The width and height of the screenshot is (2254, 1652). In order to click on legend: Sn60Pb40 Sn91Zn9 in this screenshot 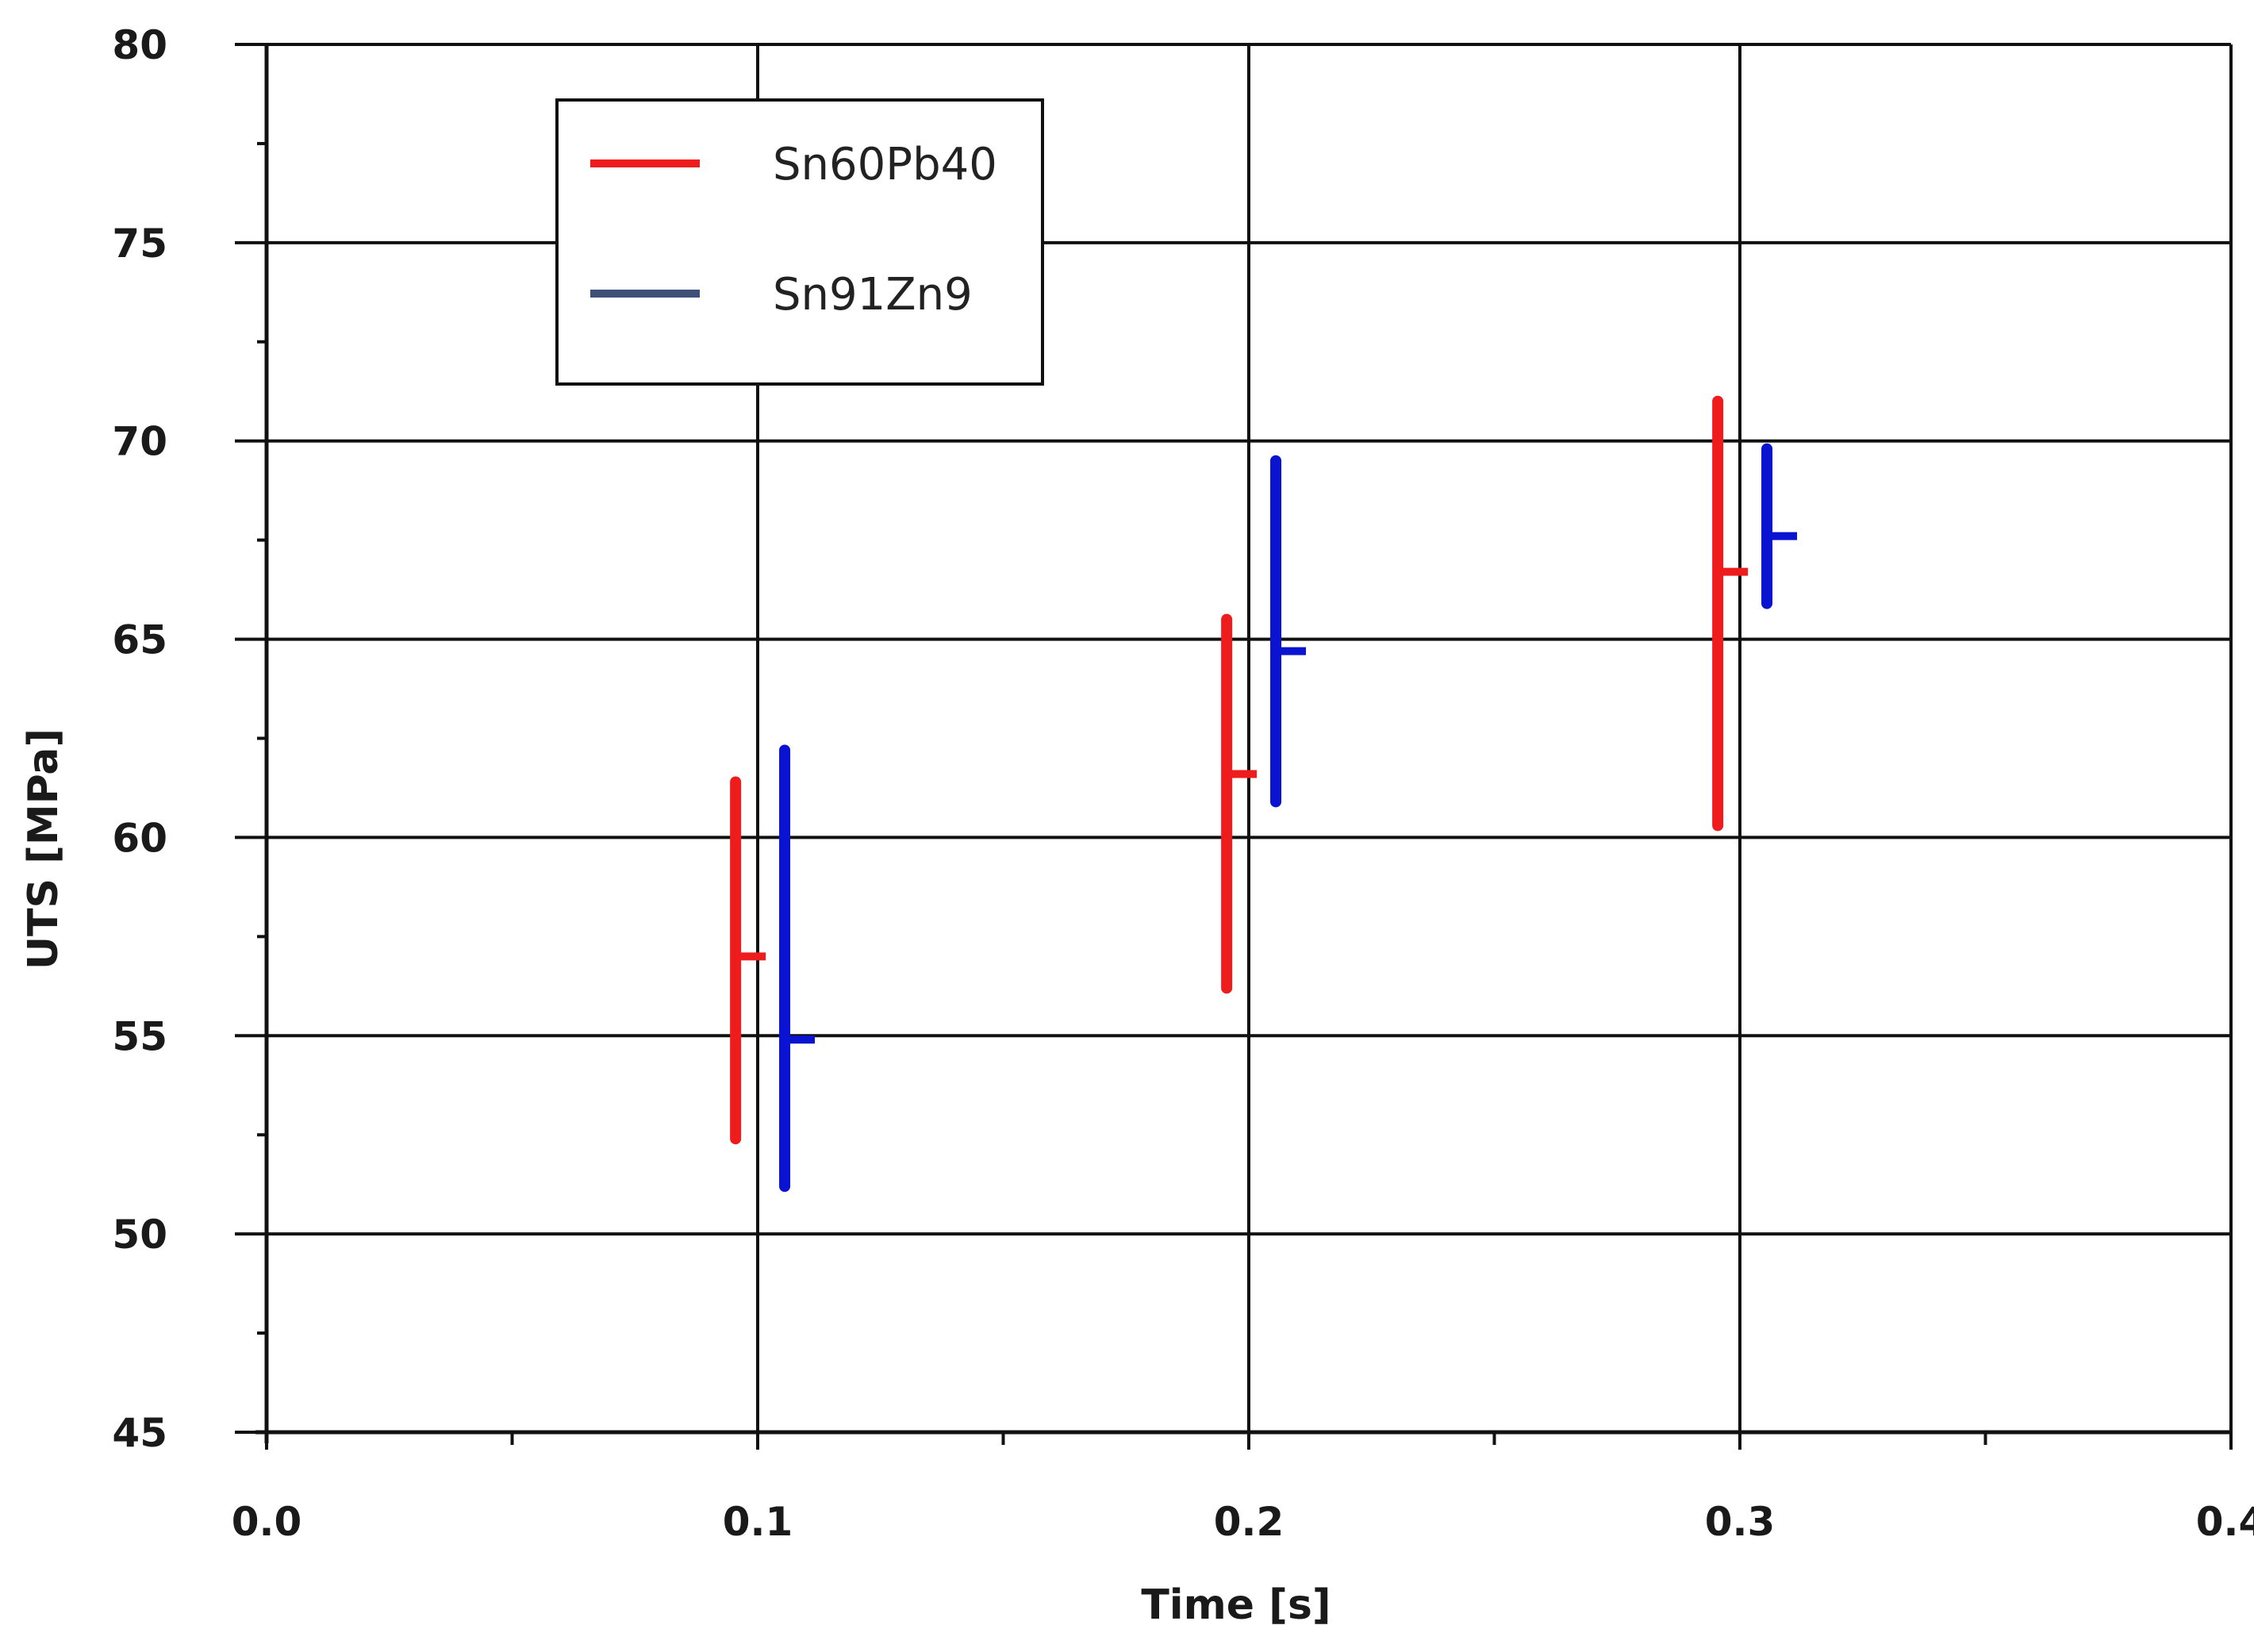, I will do `click(799, 242)`.